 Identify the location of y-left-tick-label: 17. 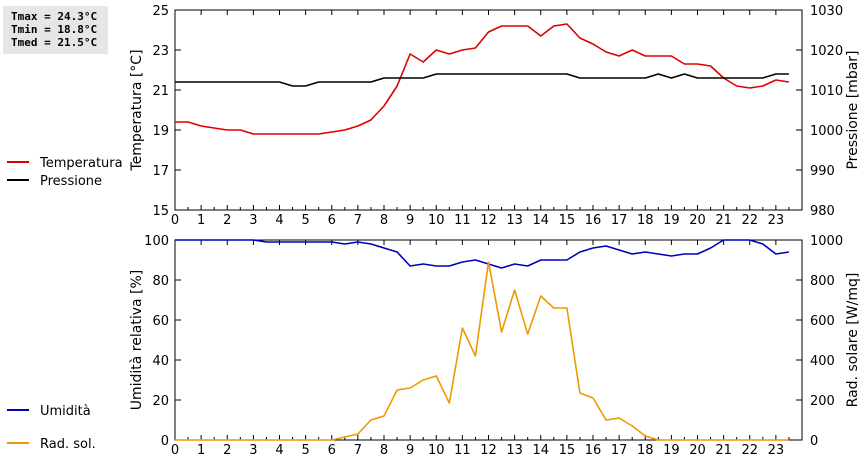
(160, 171).